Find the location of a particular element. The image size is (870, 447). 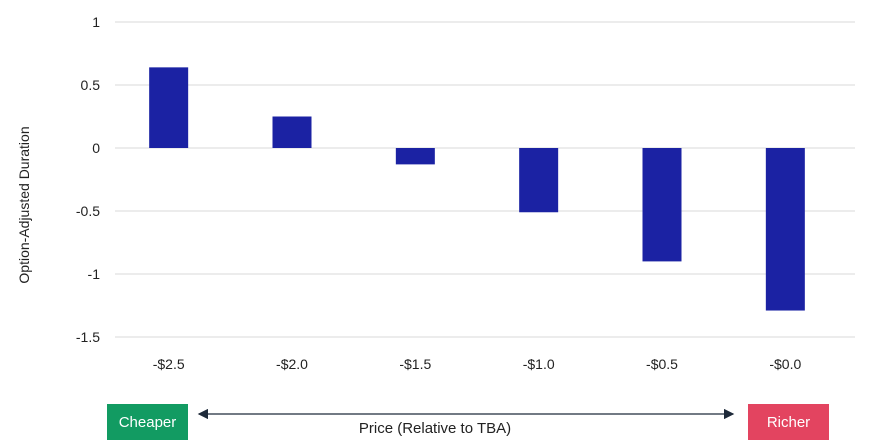

x-tick-label: -$2.5 is located at coordinates (169, 364).